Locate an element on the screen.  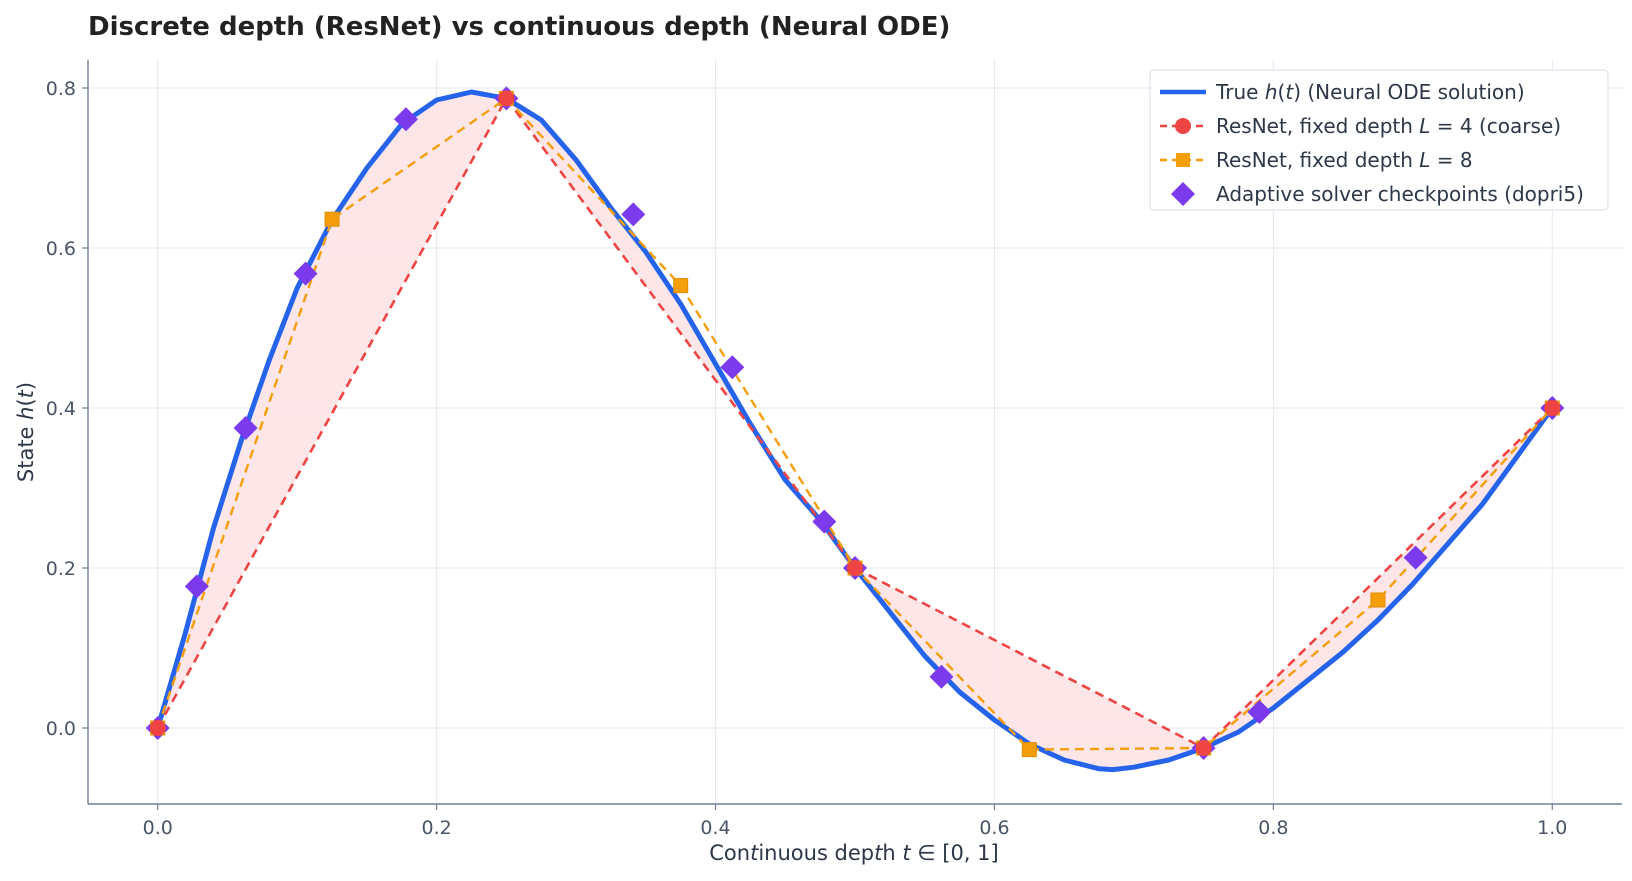
y-tick-label: 0.0 is located at coordinates (61, 729).